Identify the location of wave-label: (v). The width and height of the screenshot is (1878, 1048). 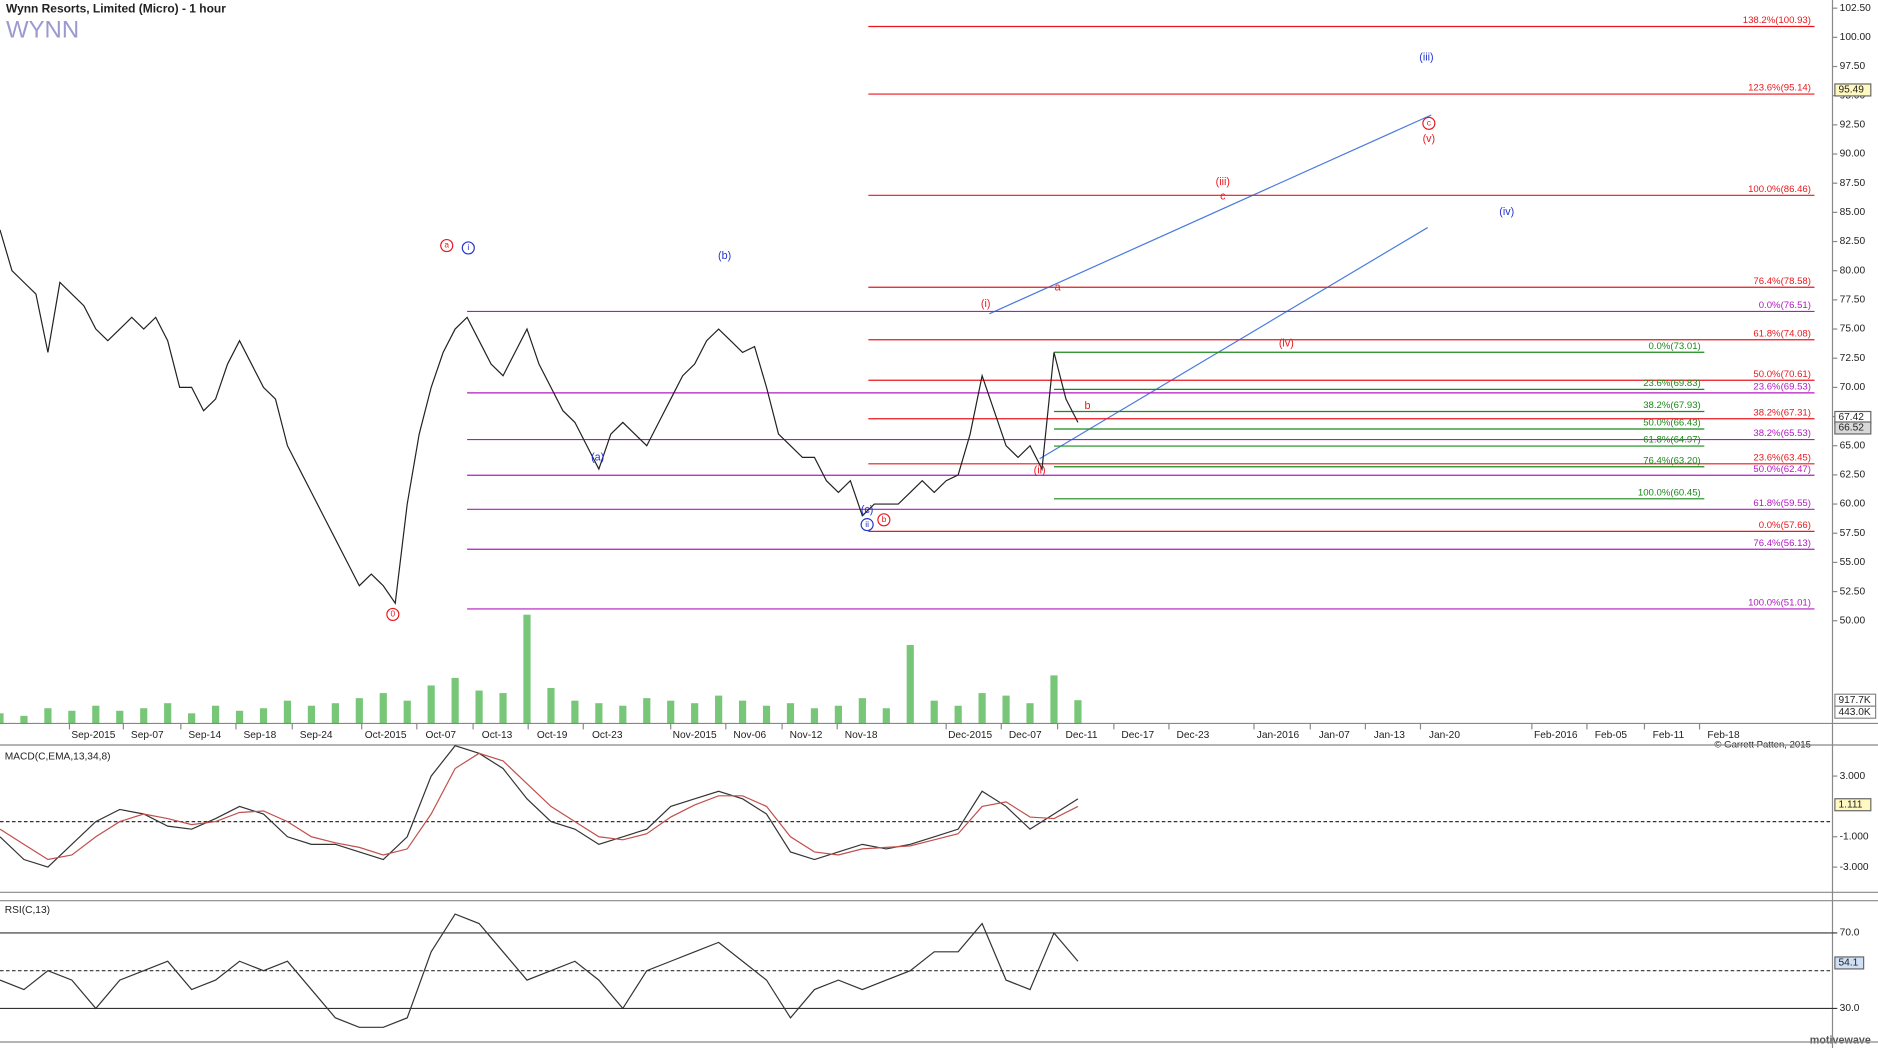
(1429, 139).